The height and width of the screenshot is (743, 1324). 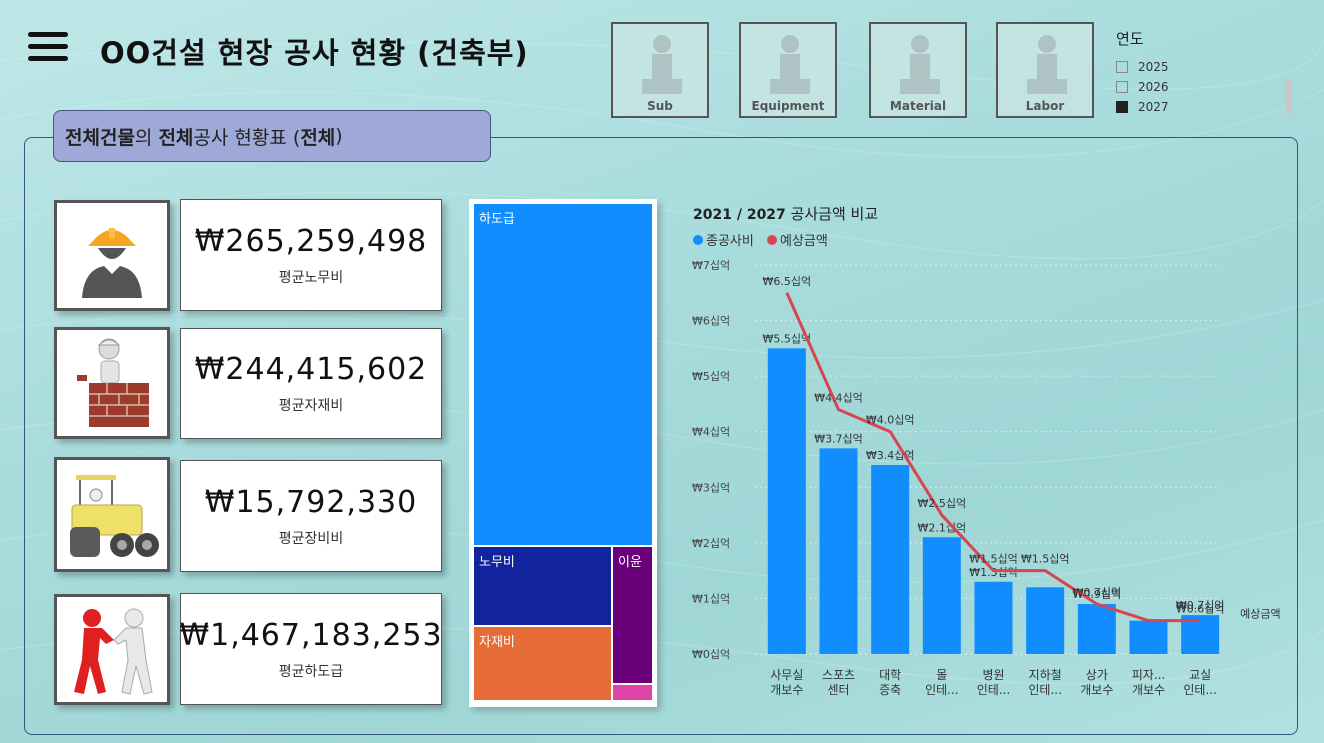 What do you see at coordinates (787, 338) in the screenshot?
I see `bar-data-label: ₩5.5십억` at bounding box center [787, 338].